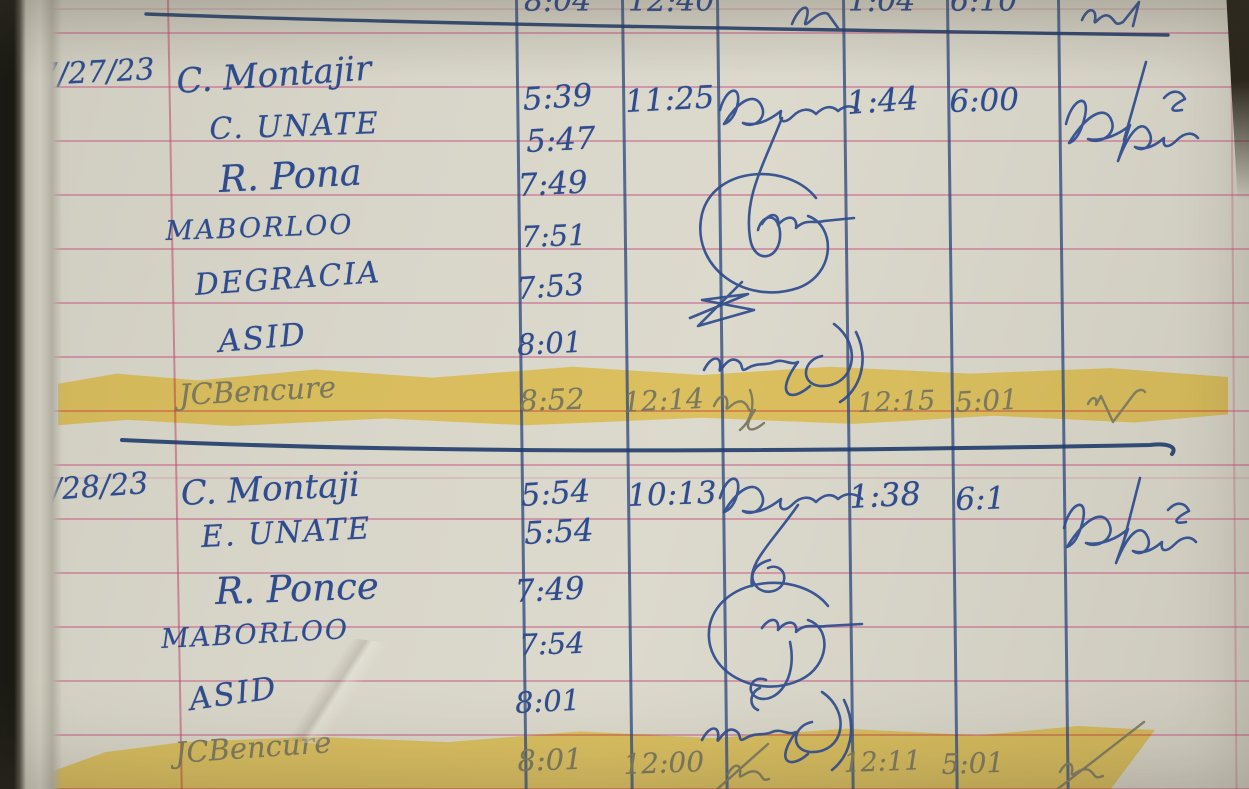 Image resolution: width=1249 pixels, height=789 pixels. What do you see at coordinates (834, 363) in the screenshot?
I see `signature-scribble-asid-1b` at bounding box center [834, 363].